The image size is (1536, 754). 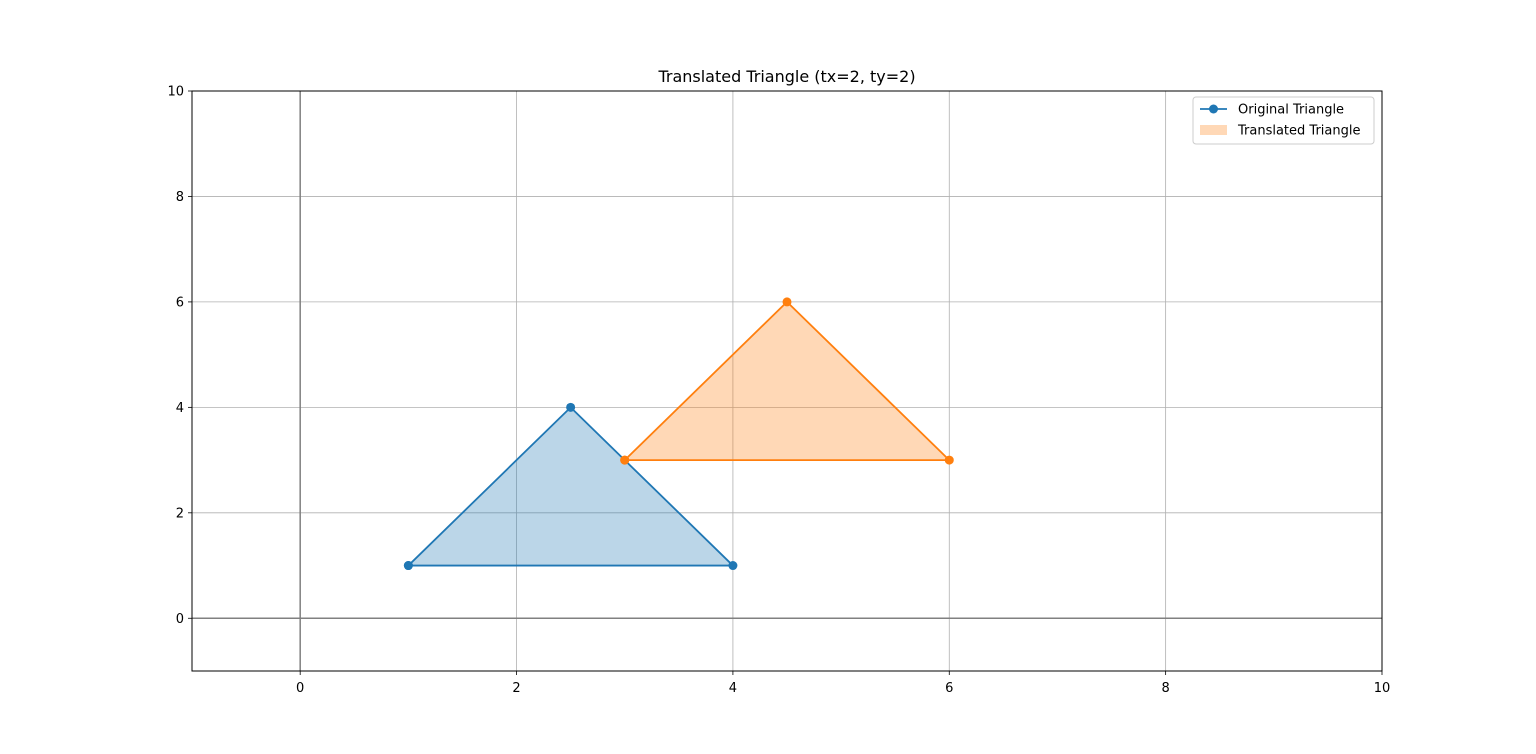 I want to click on series-0-fill, so click(x=570, y=486).